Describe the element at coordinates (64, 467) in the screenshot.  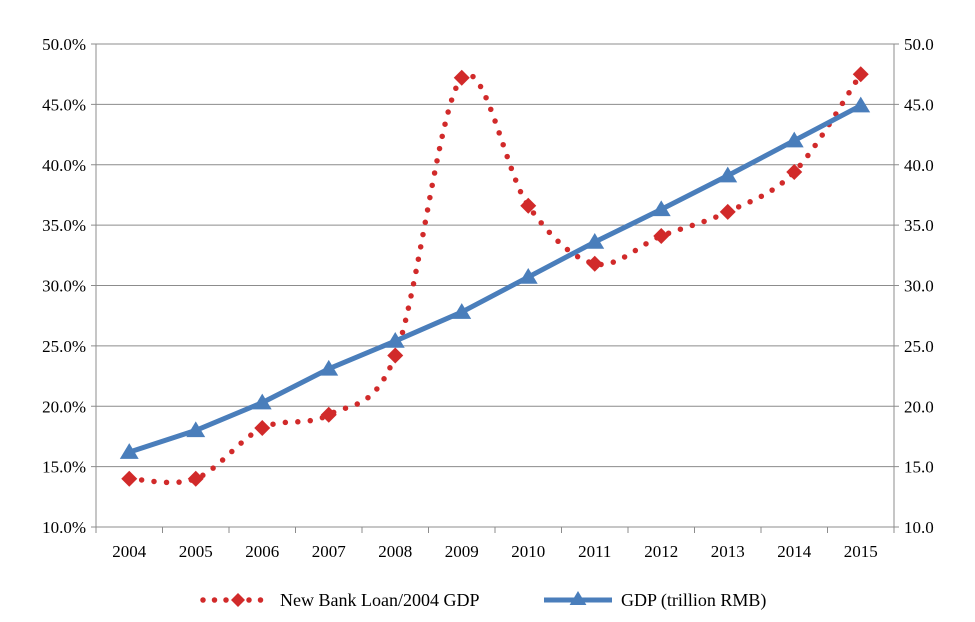
I see `left-tick-label: 15.0%` at that location.